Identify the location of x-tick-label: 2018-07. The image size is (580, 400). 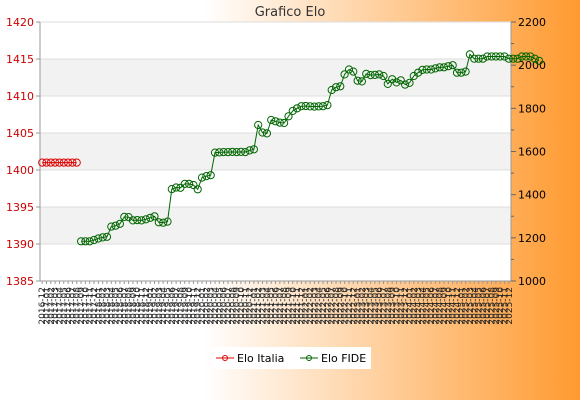
(125, 306).